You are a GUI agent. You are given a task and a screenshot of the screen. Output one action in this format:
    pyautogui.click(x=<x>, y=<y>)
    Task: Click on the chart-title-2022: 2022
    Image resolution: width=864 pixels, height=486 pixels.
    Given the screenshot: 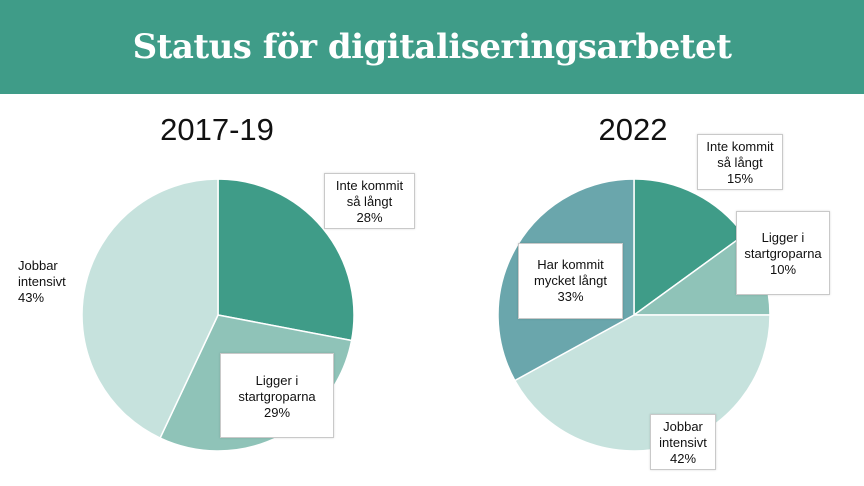 What is the action you would take?
    pyautogui.click(x=633, y=129)
    